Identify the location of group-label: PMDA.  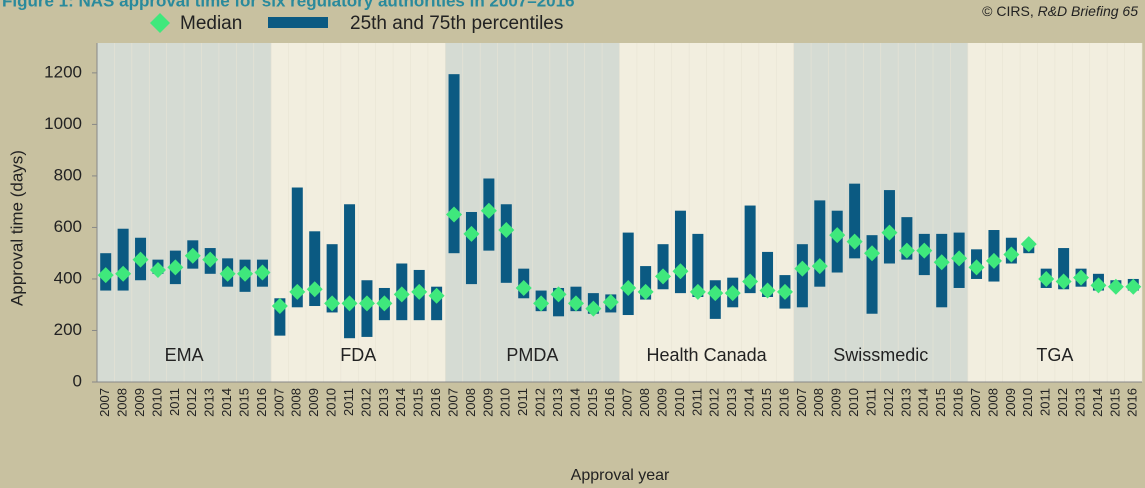
(532, 355).